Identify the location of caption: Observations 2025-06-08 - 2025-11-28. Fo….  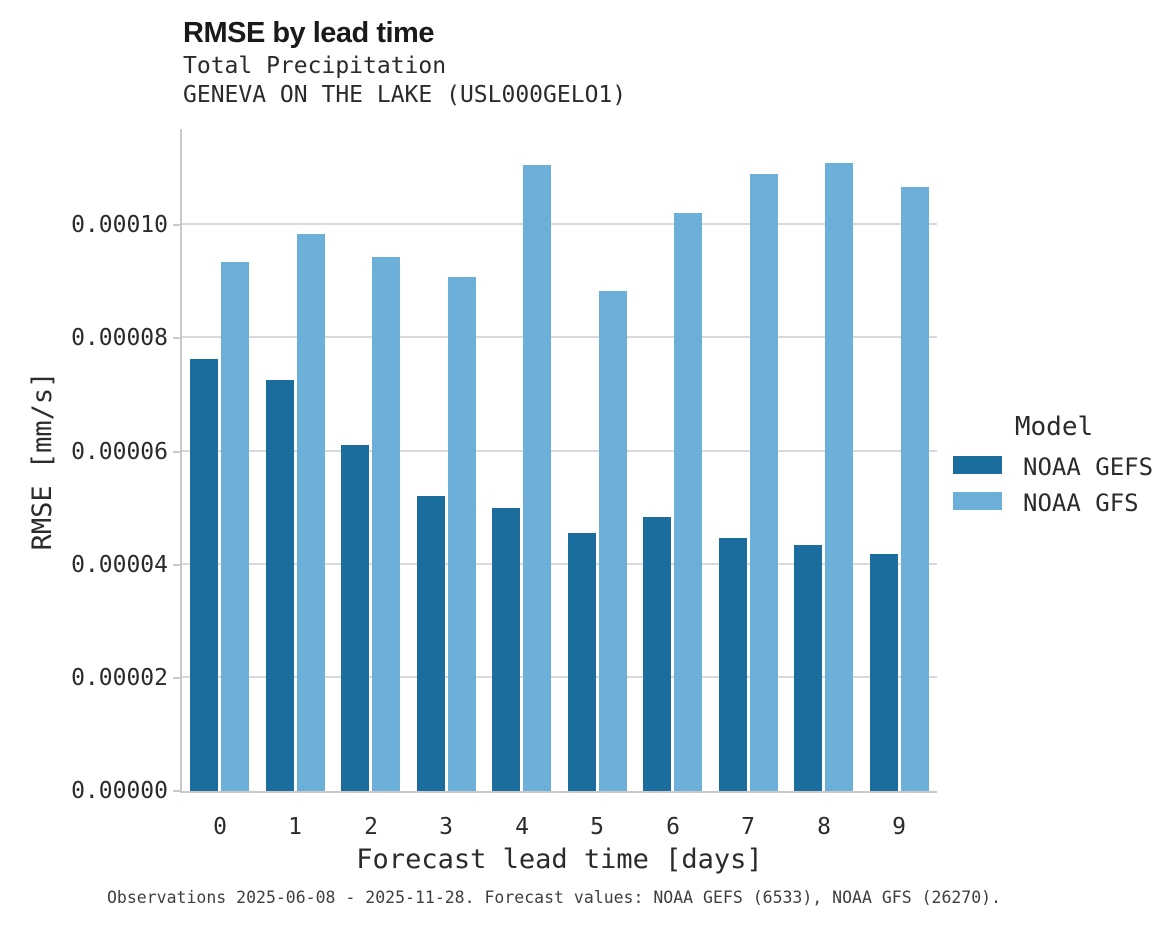
(554, 897).